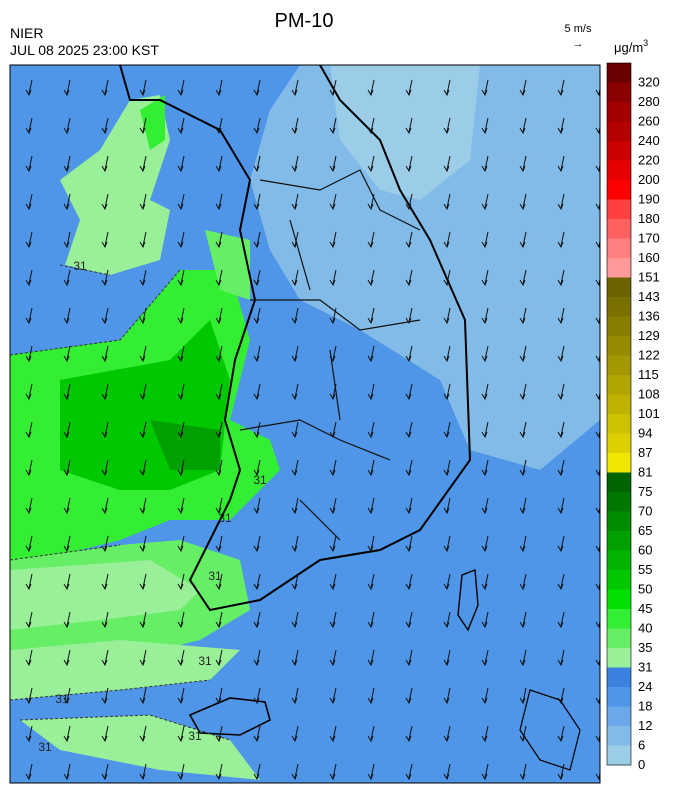  Describe the element at coordinates (649, 140) in the screenshot. I see `colorbar-label: 240` at that location.